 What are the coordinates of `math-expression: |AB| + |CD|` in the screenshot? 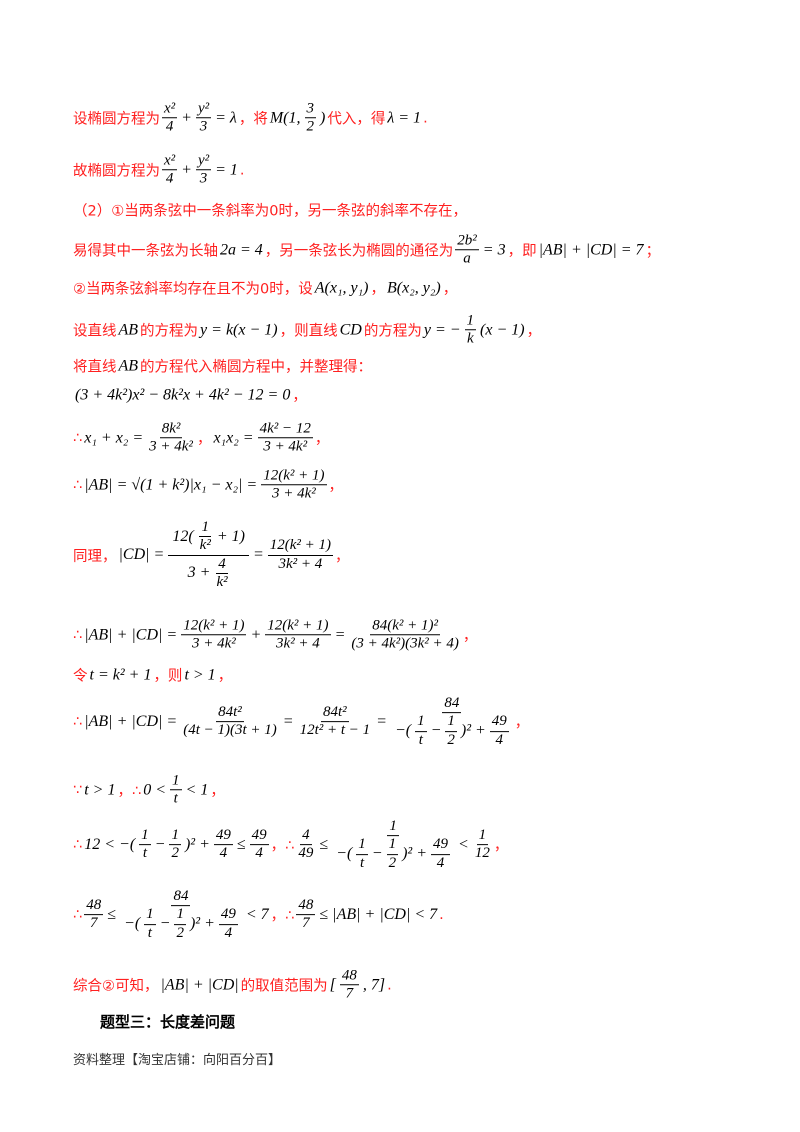 It's located at (199, 984).